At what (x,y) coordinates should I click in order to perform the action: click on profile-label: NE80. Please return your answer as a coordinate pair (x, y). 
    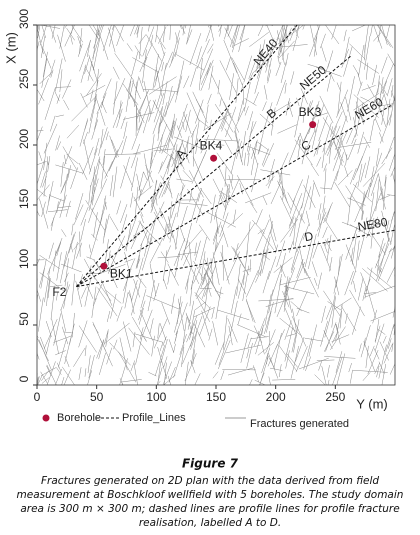
    Looking at the image, I should click on (373, 224).